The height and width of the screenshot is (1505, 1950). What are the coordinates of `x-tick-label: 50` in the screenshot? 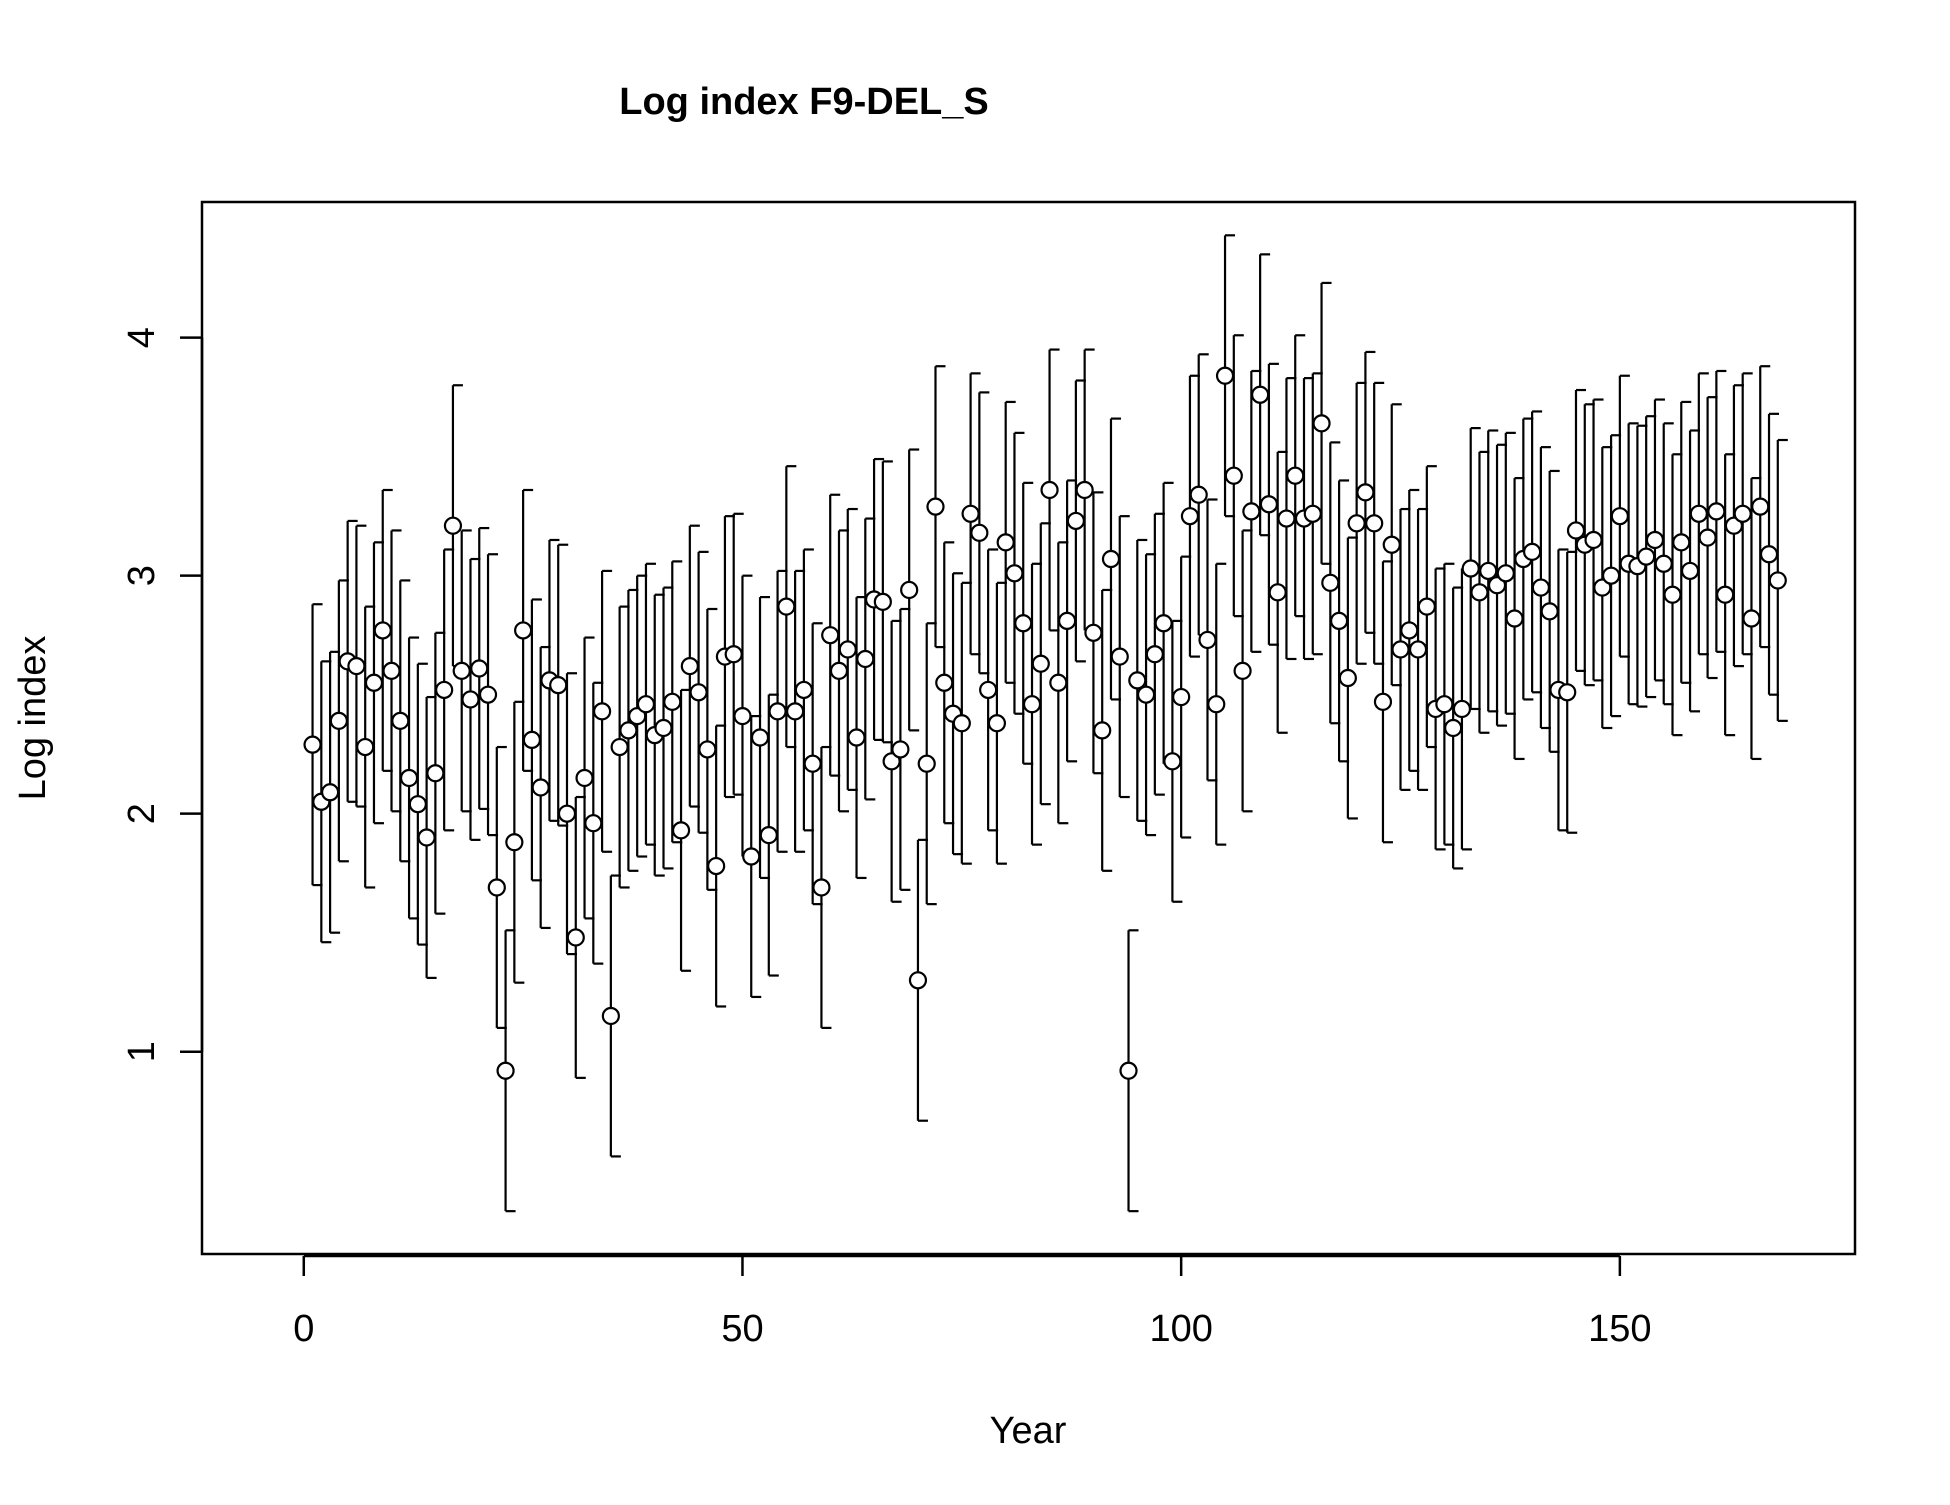 It's located at (742, 1329).